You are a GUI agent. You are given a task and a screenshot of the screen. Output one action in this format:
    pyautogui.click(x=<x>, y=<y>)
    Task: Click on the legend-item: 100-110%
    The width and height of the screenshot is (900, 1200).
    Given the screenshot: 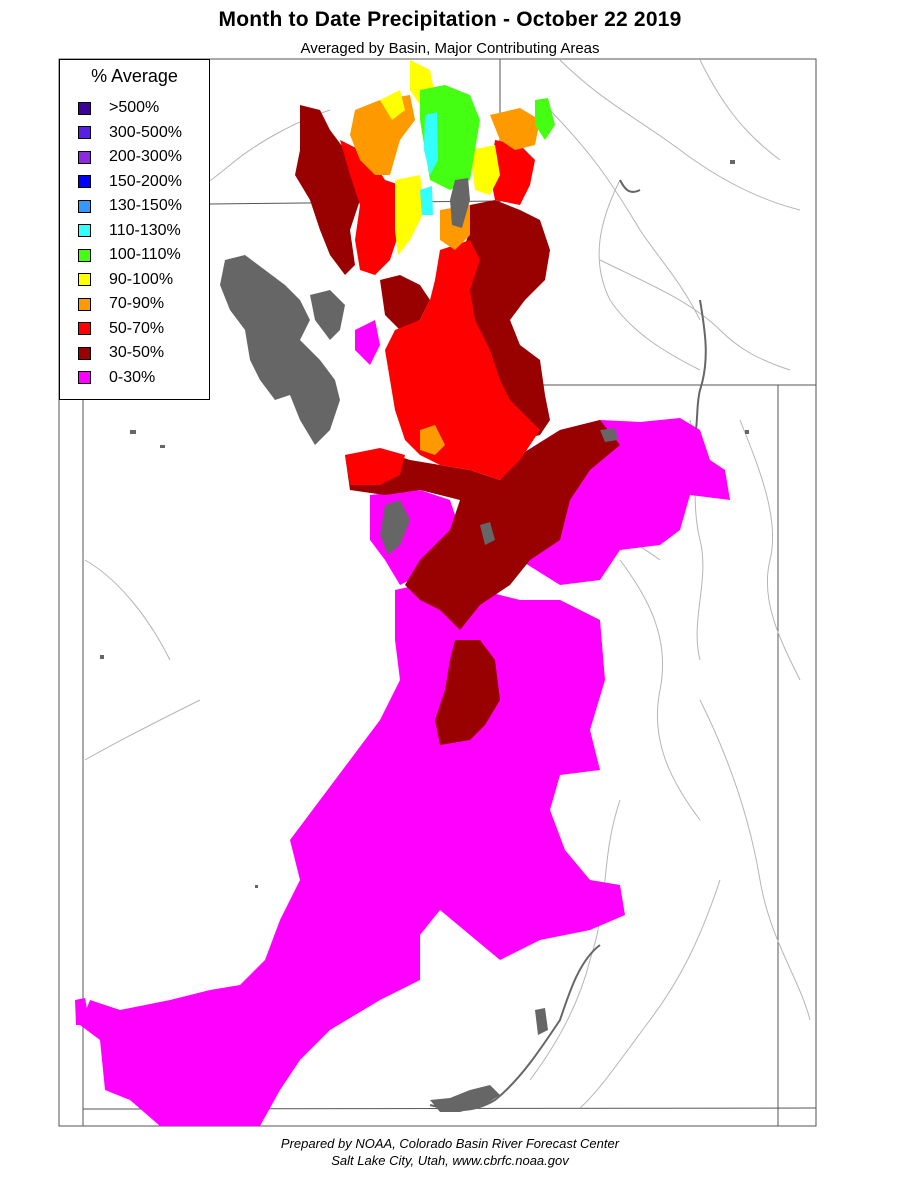 What is the action you would take?
    pyautogui.click(x=129, y=255)
    